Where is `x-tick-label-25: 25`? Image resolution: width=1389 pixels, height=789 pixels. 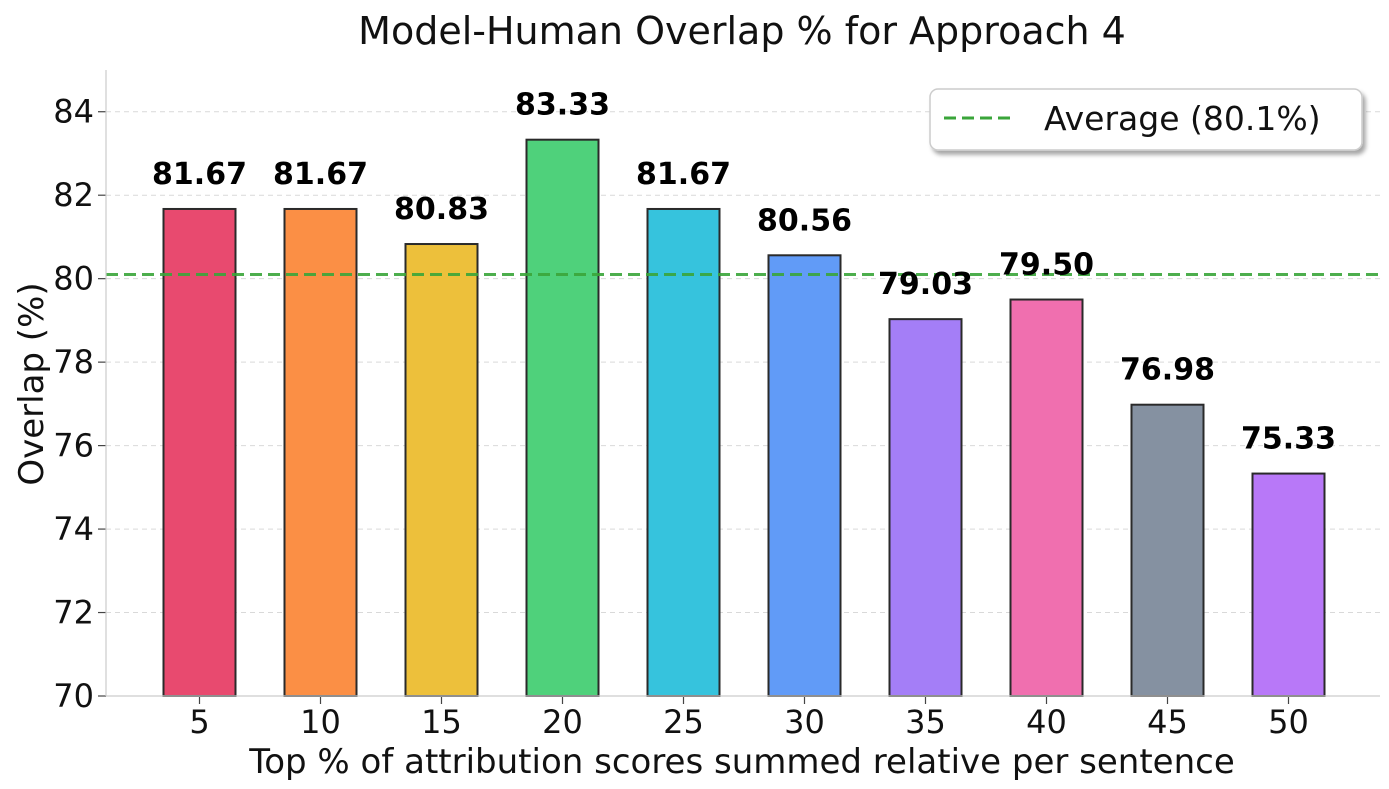
x-tick-label-25: 25 is located at coordinates (683, 722).